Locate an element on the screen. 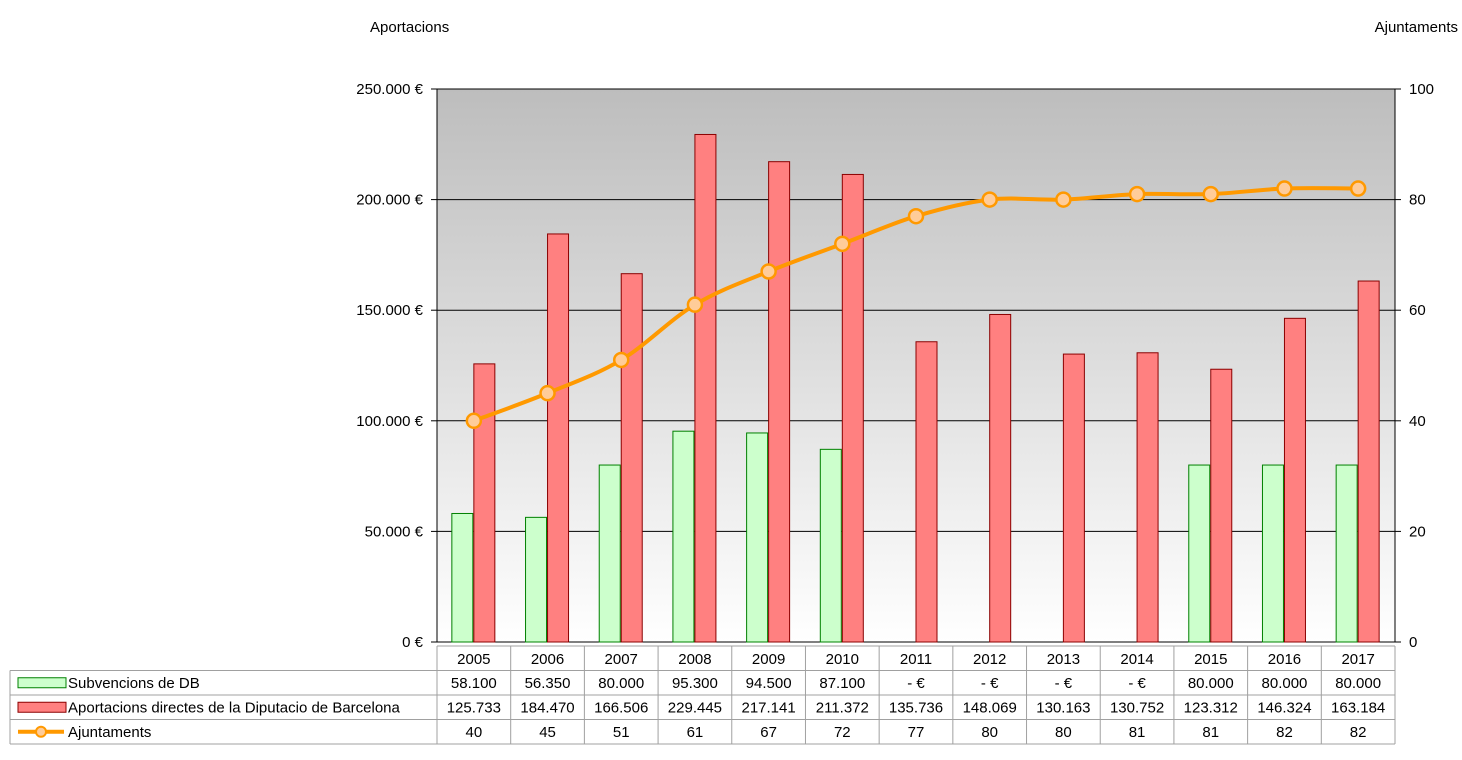 This screenshot has width=1462, height=760. right-axis-title: Ajuntaments is located at coordinates (1416, 27).